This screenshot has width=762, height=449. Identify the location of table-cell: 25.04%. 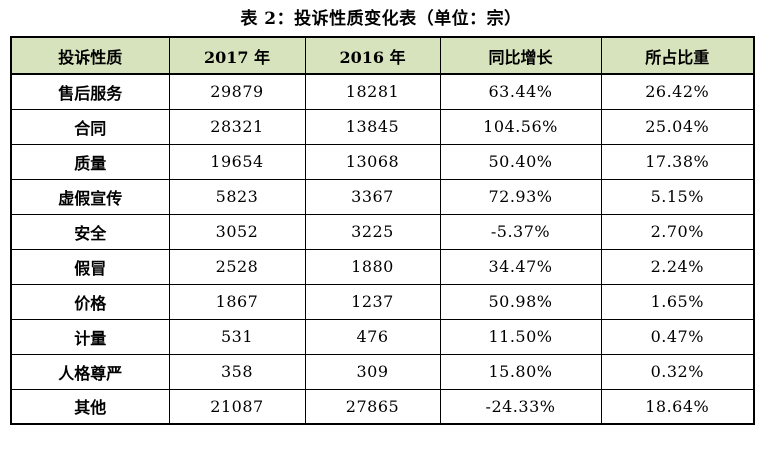
(677, 126).